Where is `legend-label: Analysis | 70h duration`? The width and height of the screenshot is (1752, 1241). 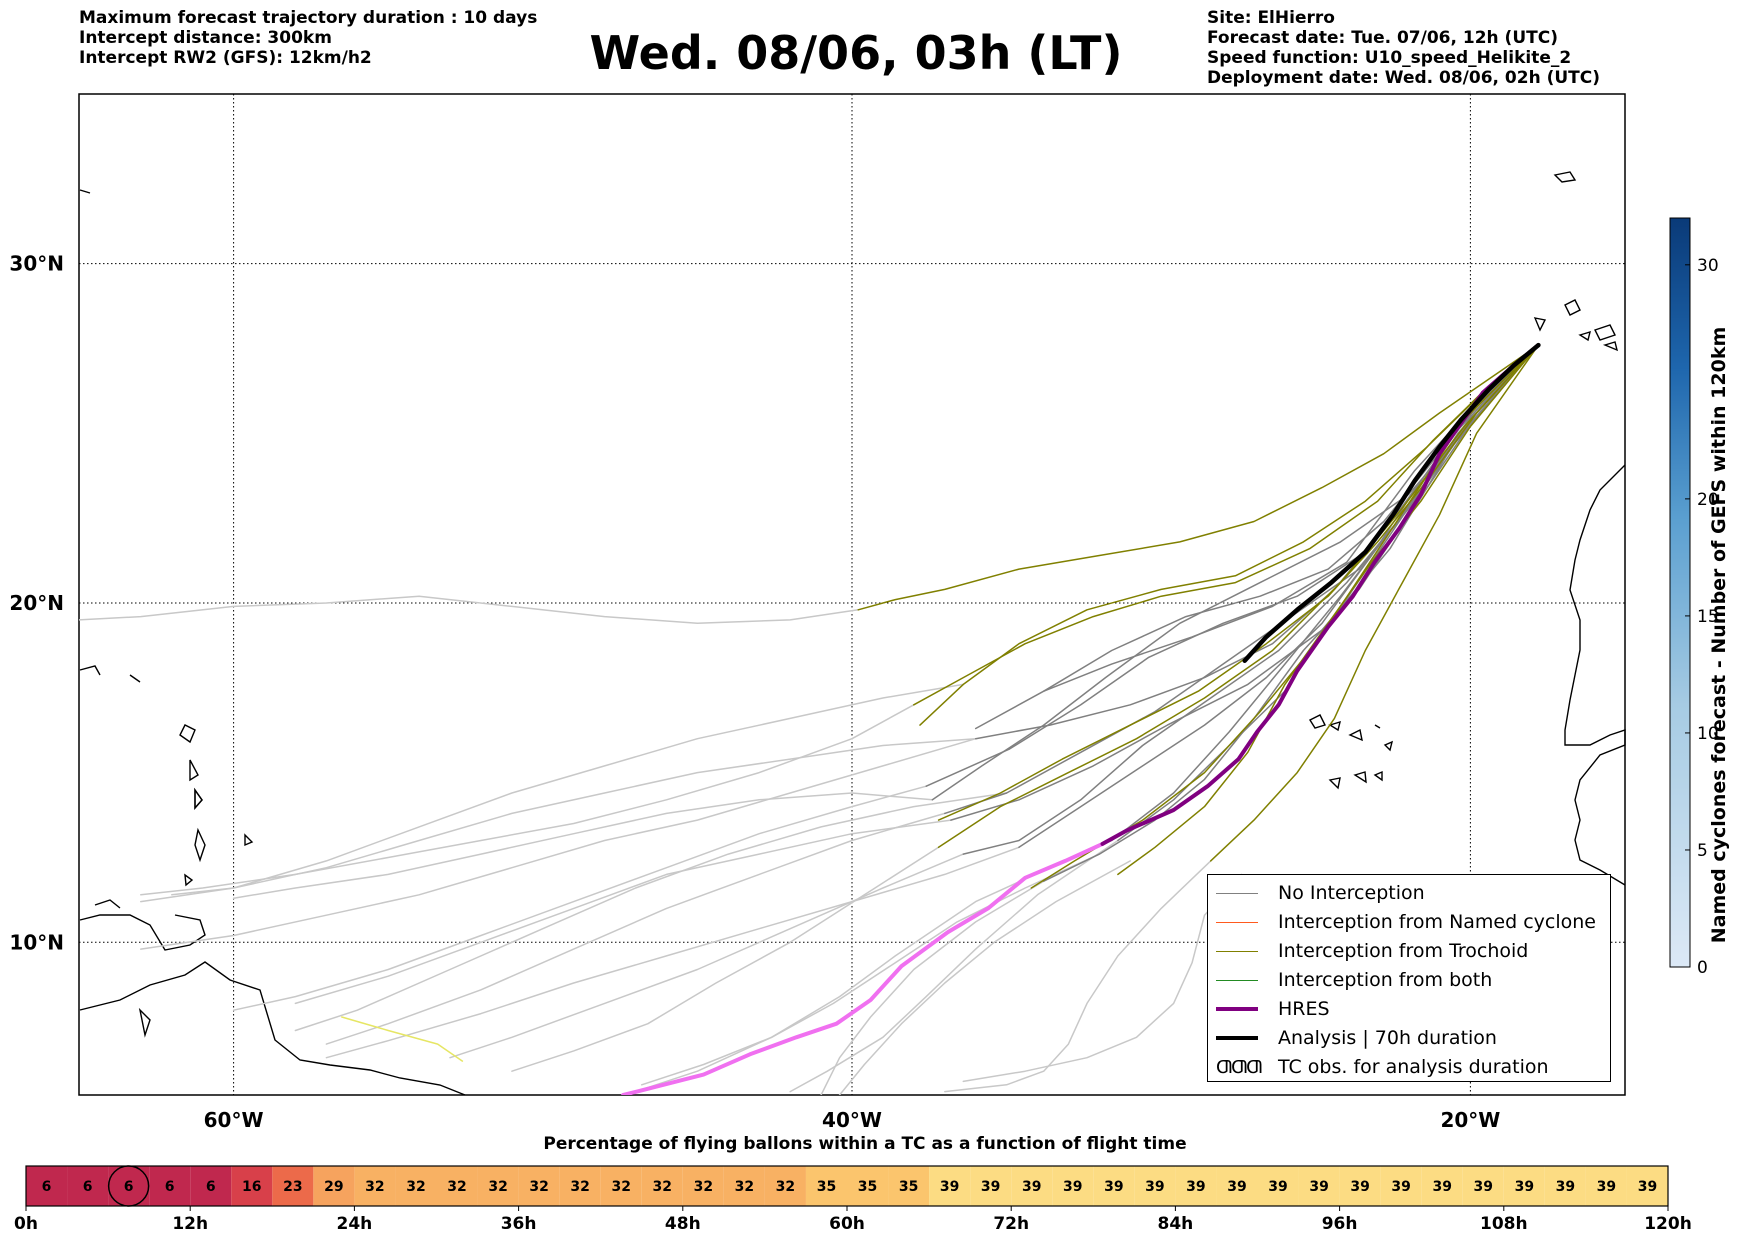 legend-label: Analysis | 70h duration is located at coordinates (1387, 1038).